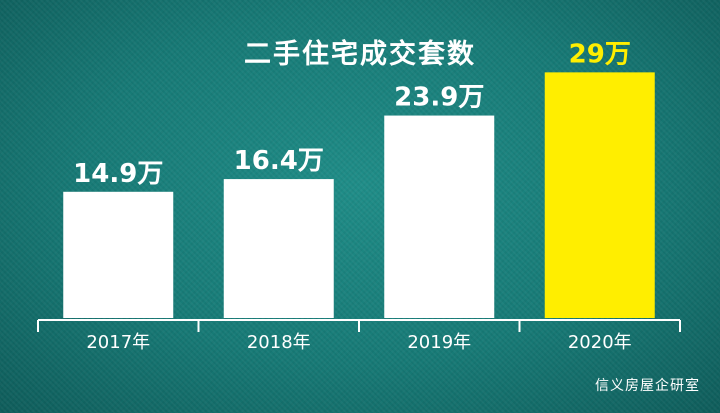 This screenshot has width=720, height=413. I want to click on x-tick-label: 2019年, so click(439, 342).